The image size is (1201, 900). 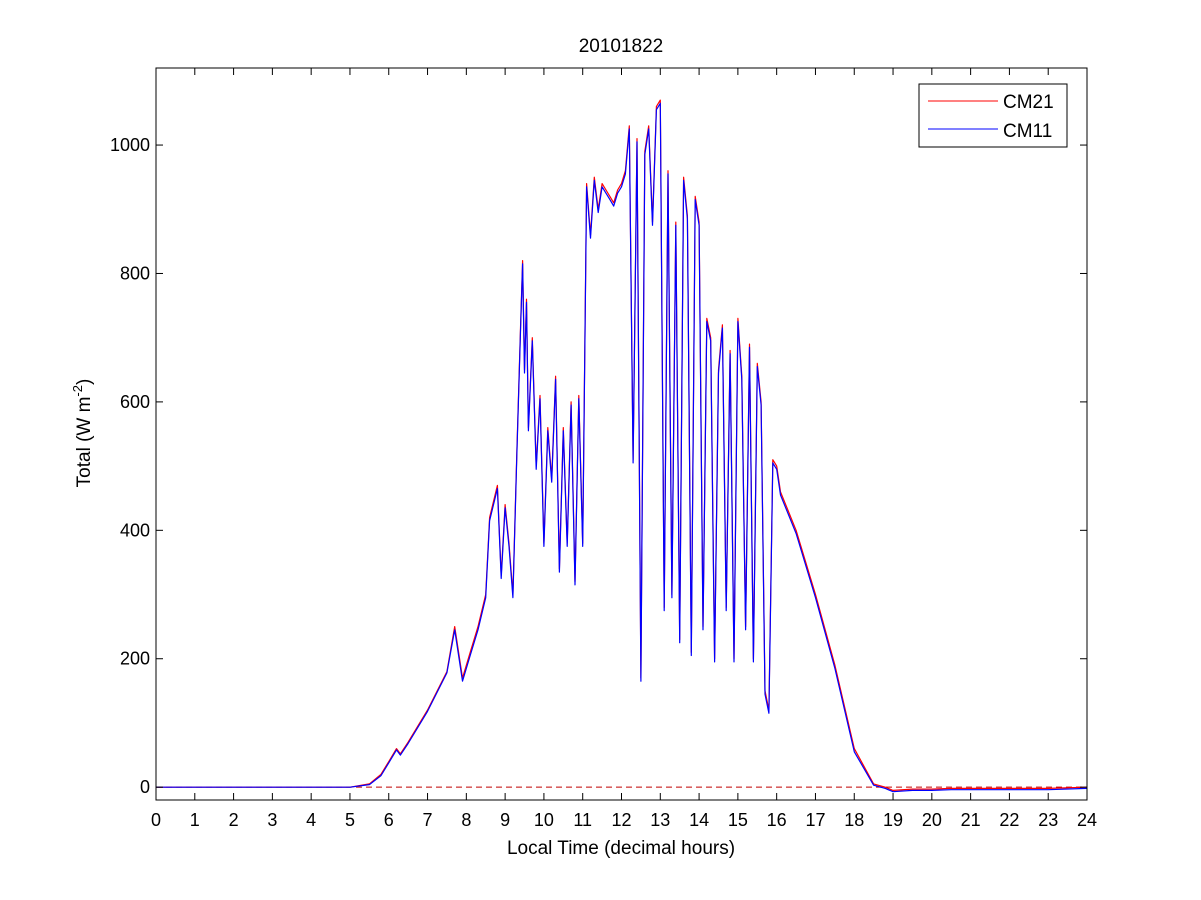 I want to click on x-tick-label: 16, so click(x=777, y=820).